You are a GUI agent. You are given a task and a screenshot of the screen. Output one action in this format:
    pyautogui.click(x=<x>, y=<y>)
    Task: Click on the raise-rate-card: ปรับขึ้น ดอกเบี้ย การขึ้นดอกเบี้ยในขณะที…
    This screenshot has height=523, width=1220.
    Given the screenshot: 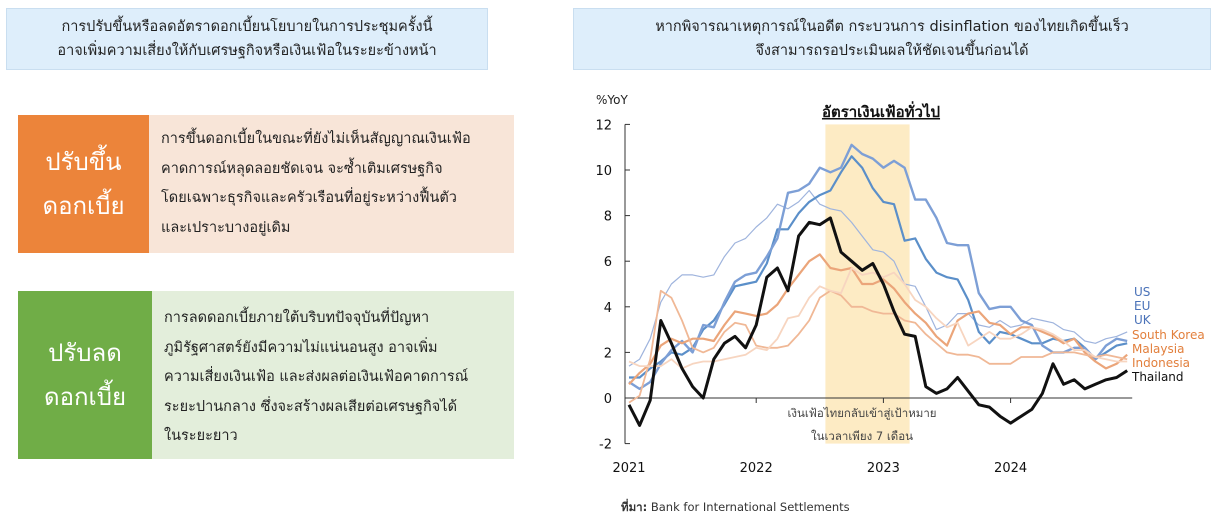 What is the action you would take?
    pyautogui.click(x=266, y=184)
    